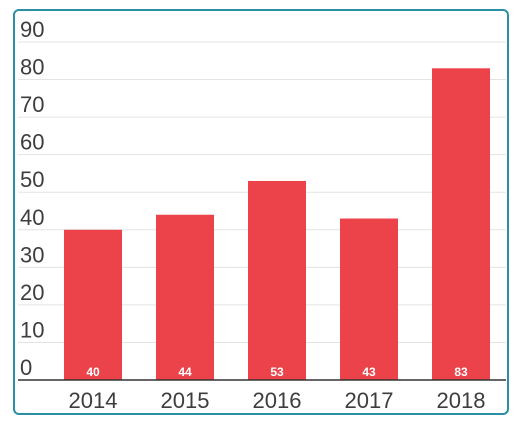 Image resolution: width=529 pixels, height=430 pixels. Describe the element at coordinates (32, 329) in the screenshot. I see `y-tick-label: 10` at that location.